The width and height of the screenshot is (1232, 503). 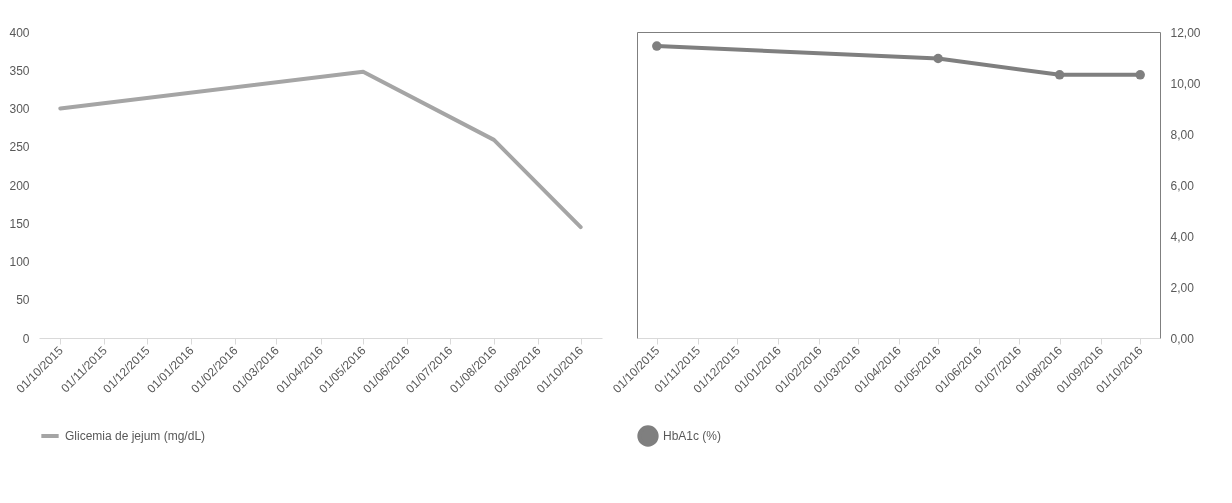 What do you see at coordinates (692, 436) in the screenshot?
I see `legend-label: HbA1c (%)` at bounding box center [692, 436].